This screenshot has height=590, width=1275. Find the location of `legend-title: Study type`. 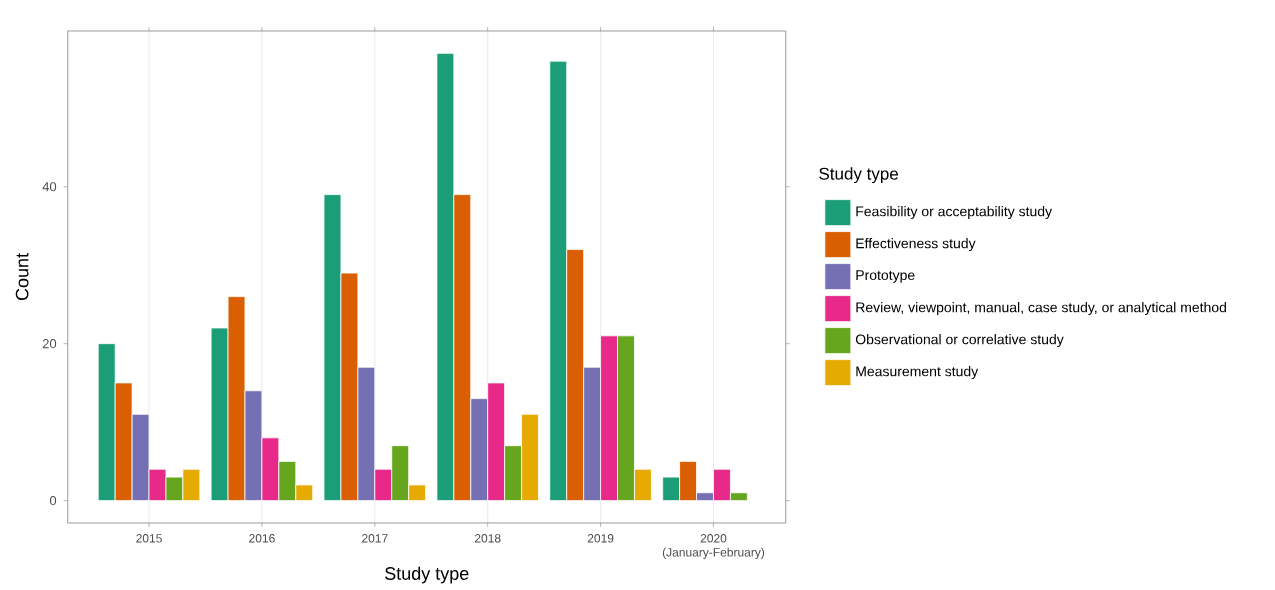

legend-title: Study type is located at coordinates (858, 175).